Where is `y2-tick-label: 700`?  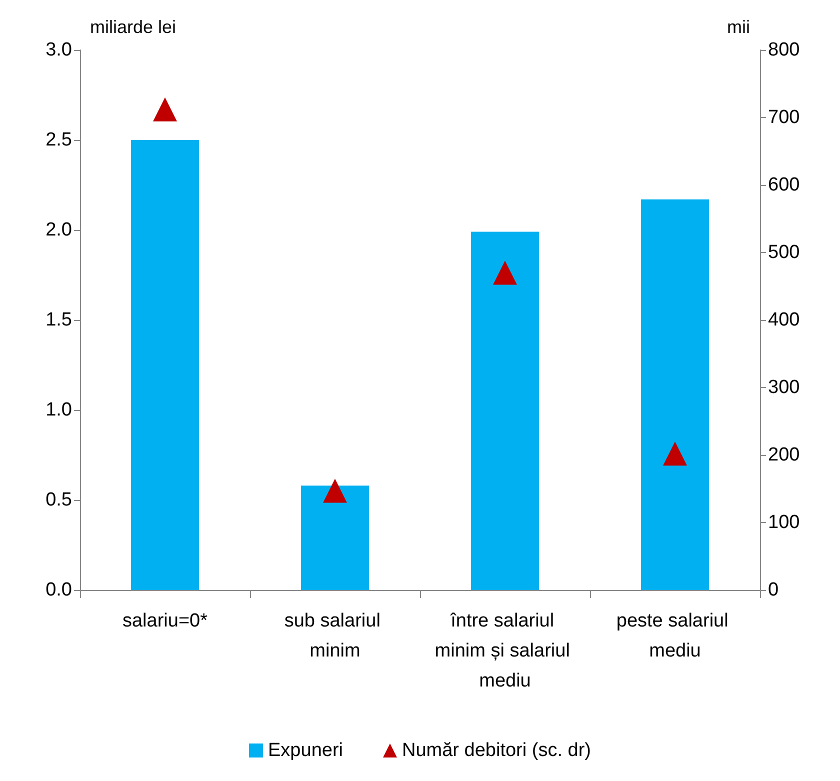
y2-tick-label: 700 is located at coordinates (784, 117).